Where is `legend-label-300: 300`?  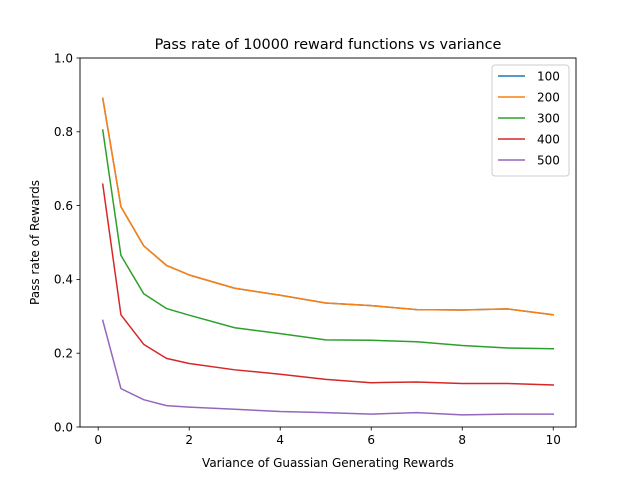 legend-label-300: 300 is located at coordinates (548, 118).